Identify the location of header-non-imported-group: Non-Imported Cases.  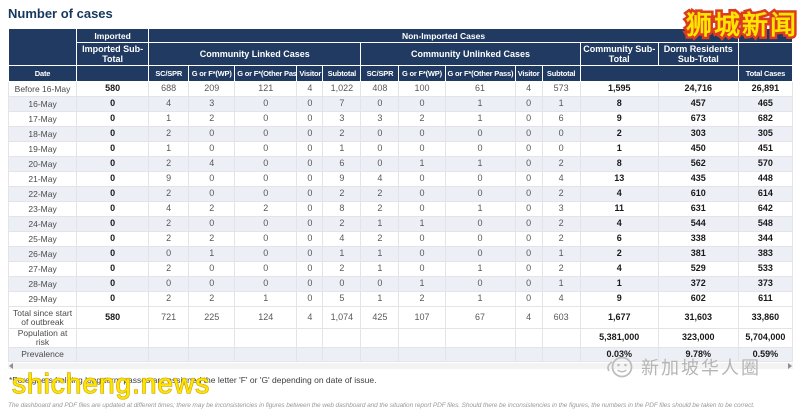
(443, 35).